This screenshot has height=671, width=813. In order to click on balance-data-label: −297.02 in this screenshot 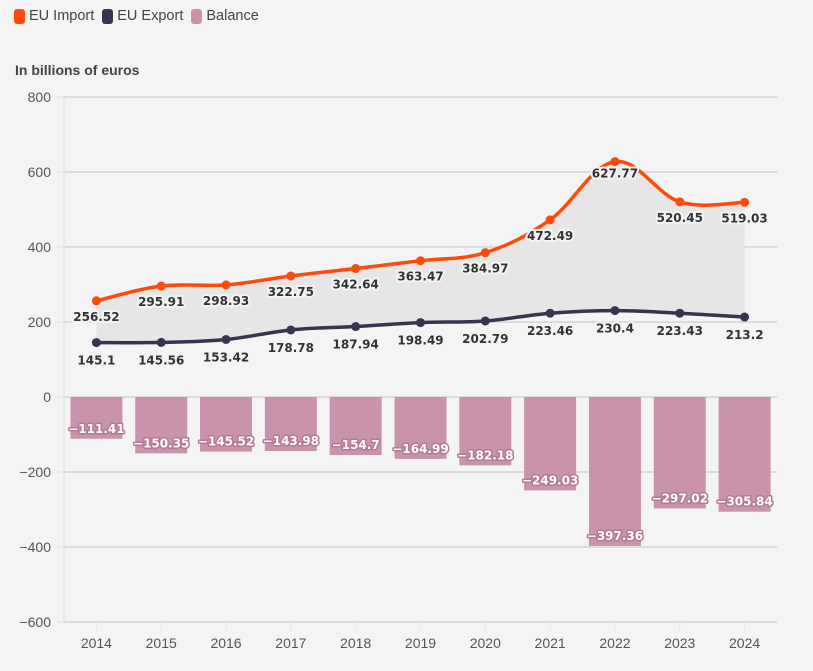, I will do `click(680, 498)`.